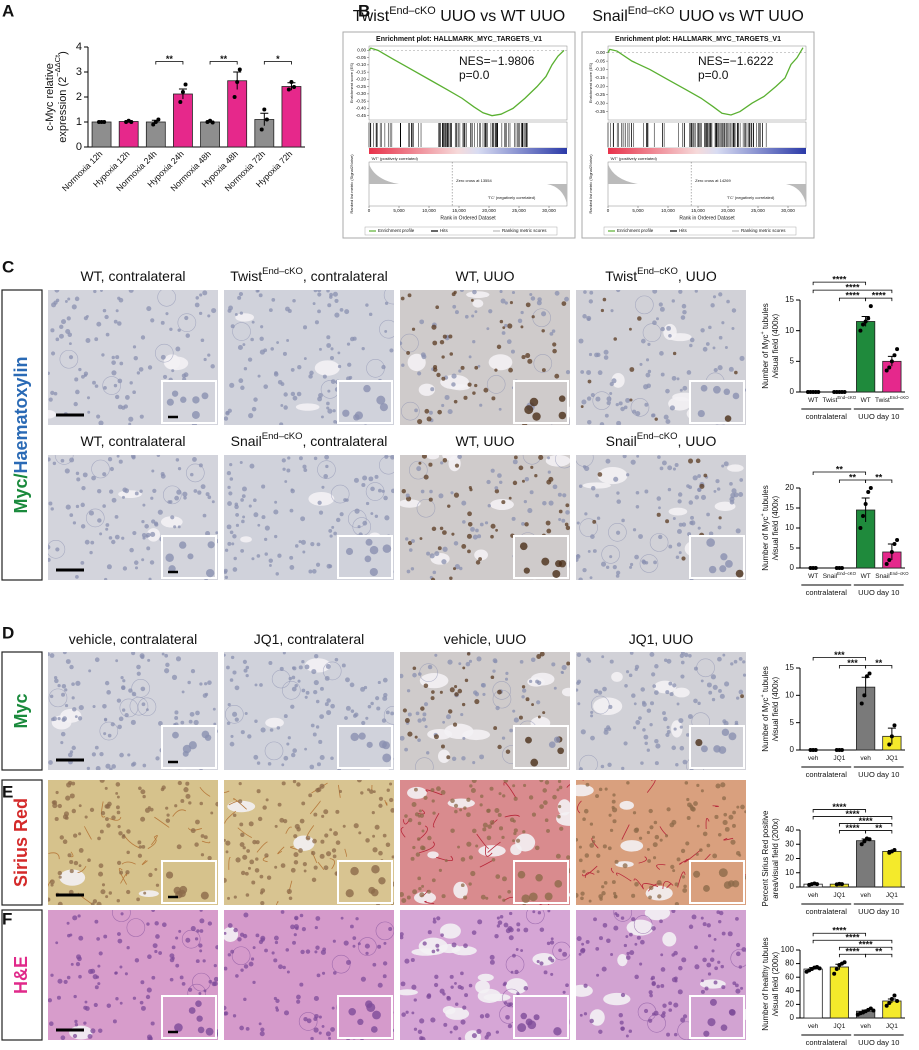 Image resolution: width=919 pixels, height=1050 pixels. Describe the element at coordinates (892, 1026) in the screenshot. I see `x-tick-label: JQ1` at that location.